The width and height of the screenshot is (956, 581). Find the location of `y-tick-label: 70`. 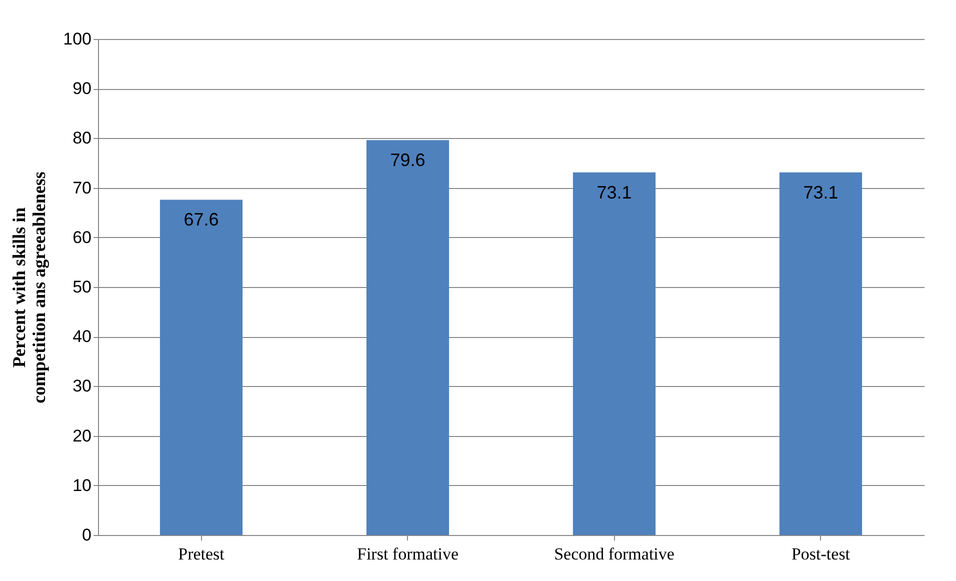

y-tick-label: 70 is located at coordinates (82, 188).